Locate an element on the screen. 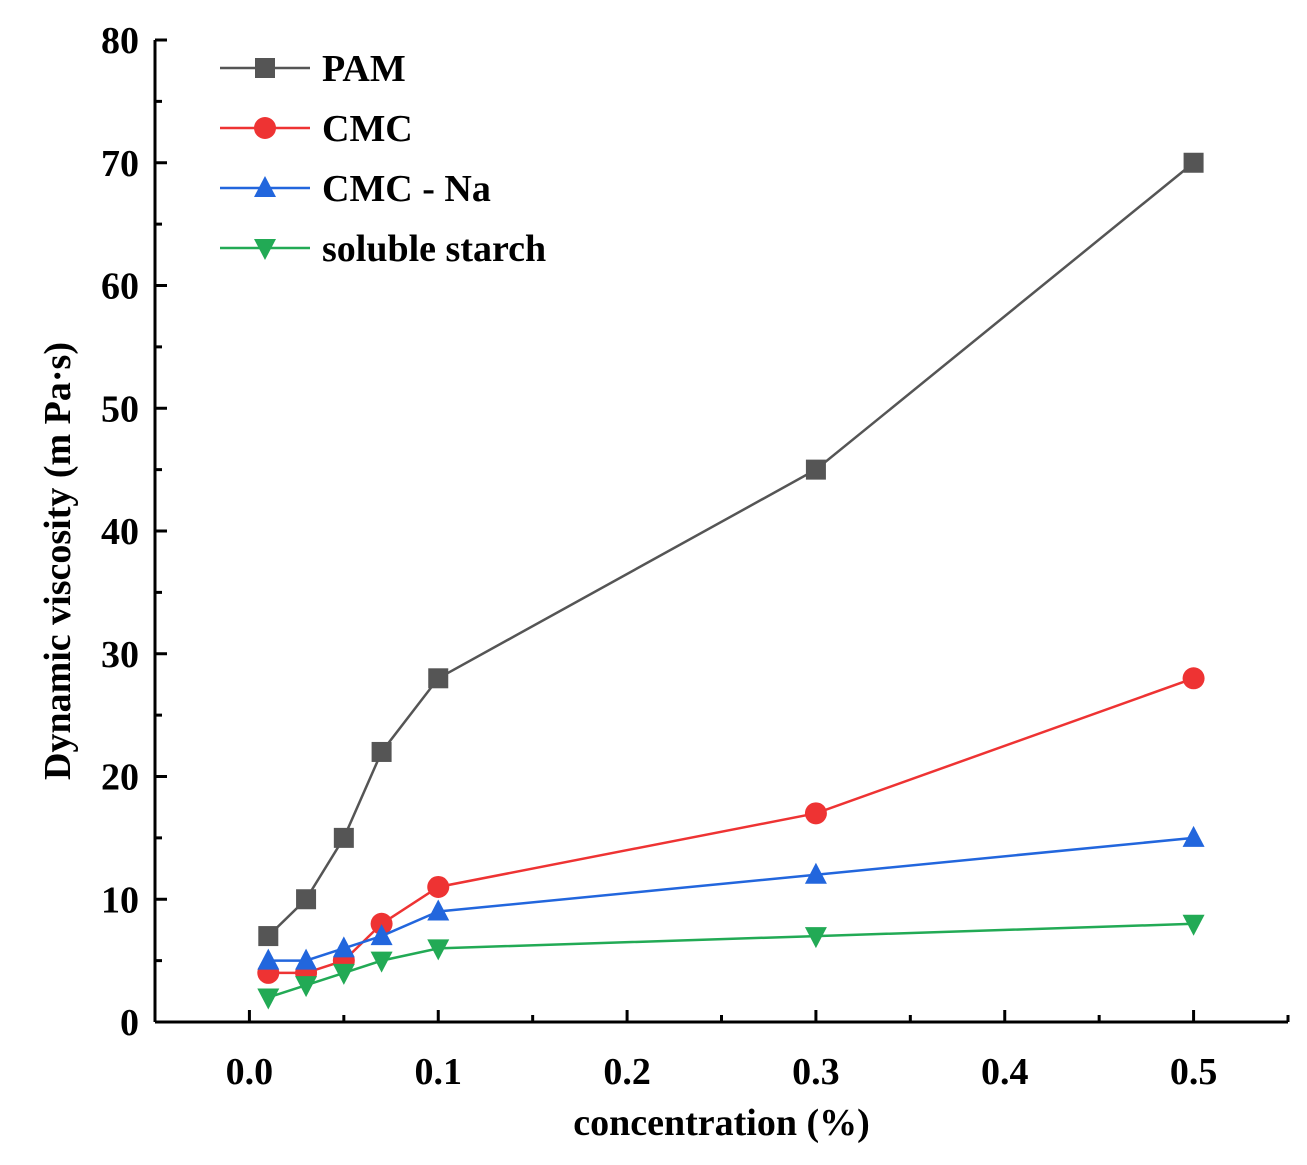 Image resolution: width=1307 pixels, height=1165 pixels. y-tick-label: 70 is located at coordinates (120, 164).